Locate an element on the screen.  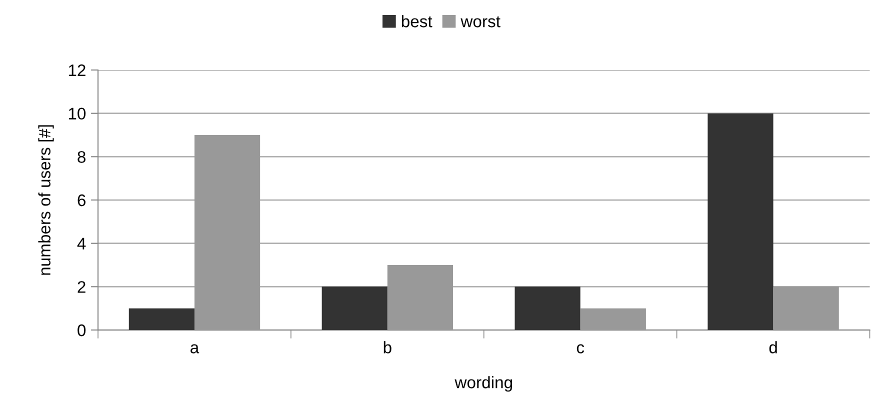
legend-label: best is located at coordinates (417, 21).